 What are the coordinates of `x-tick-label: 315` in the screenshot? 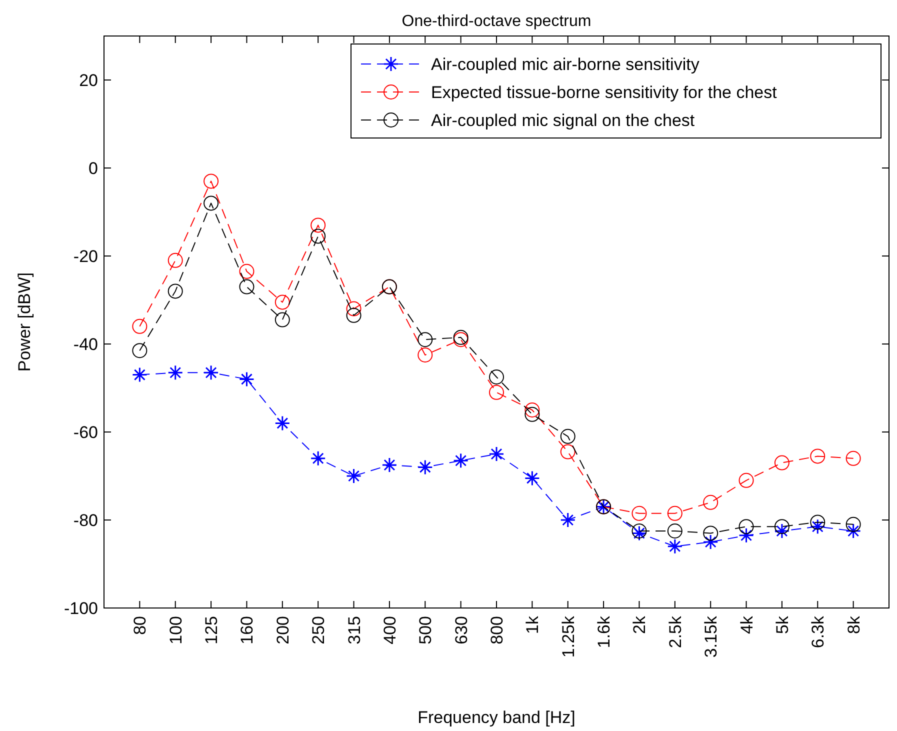 It's located at (354, 630).